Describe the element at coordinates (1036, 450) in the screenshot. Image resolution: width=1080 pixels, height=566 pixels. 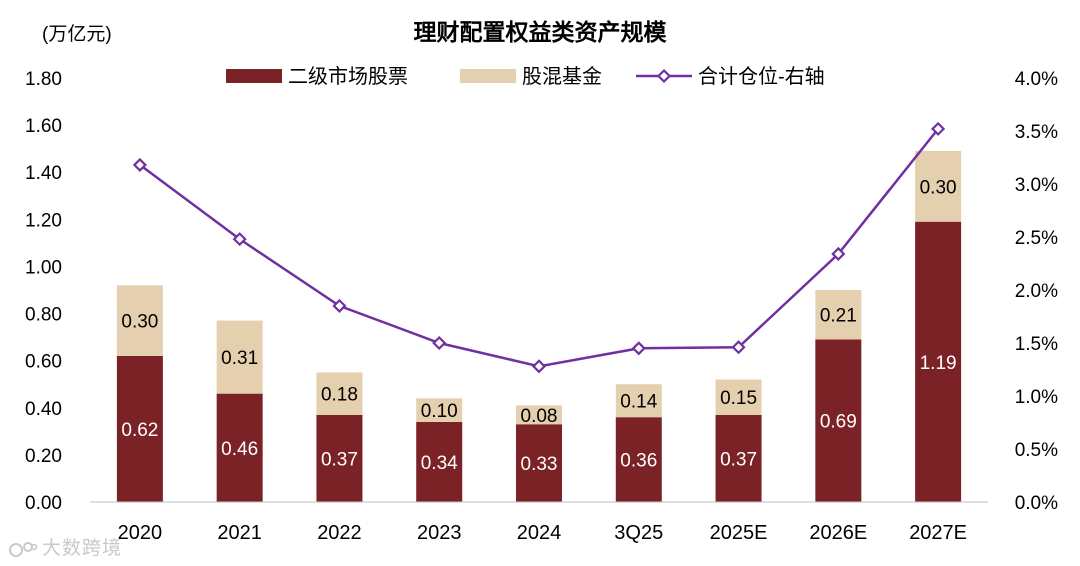
I see `right-axis-tick-label: 0.5%` at that location.